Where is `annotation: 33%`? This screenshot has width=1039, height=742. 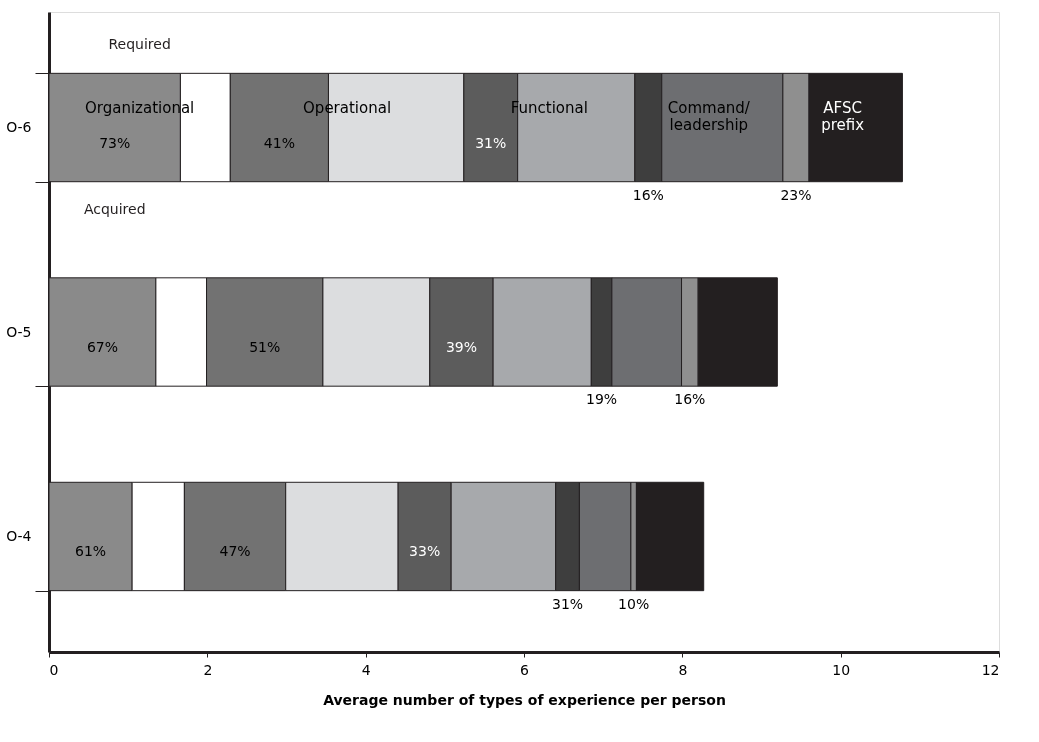 annotation: 33% is located at coordinates (425, 551).